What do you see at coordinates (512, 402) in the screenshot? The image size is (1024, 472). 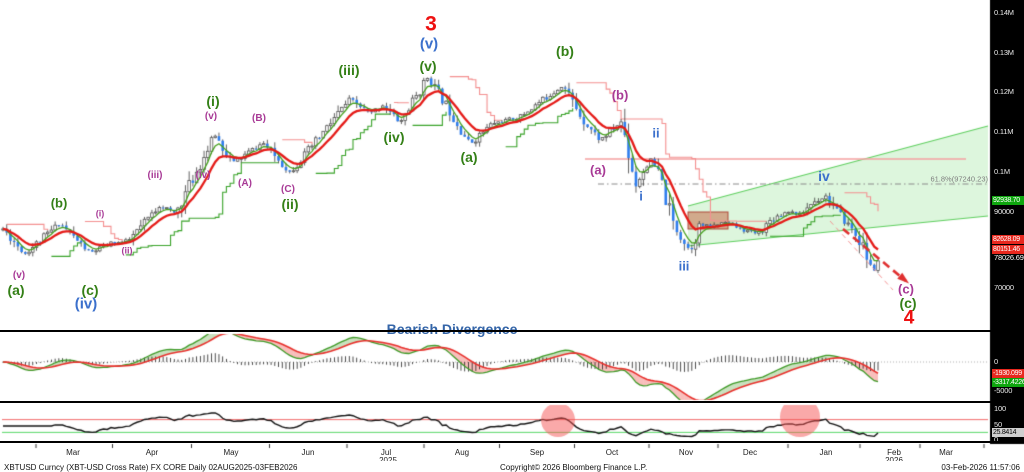 I see `panel-divider-middle` at bounding box center [512, 402].